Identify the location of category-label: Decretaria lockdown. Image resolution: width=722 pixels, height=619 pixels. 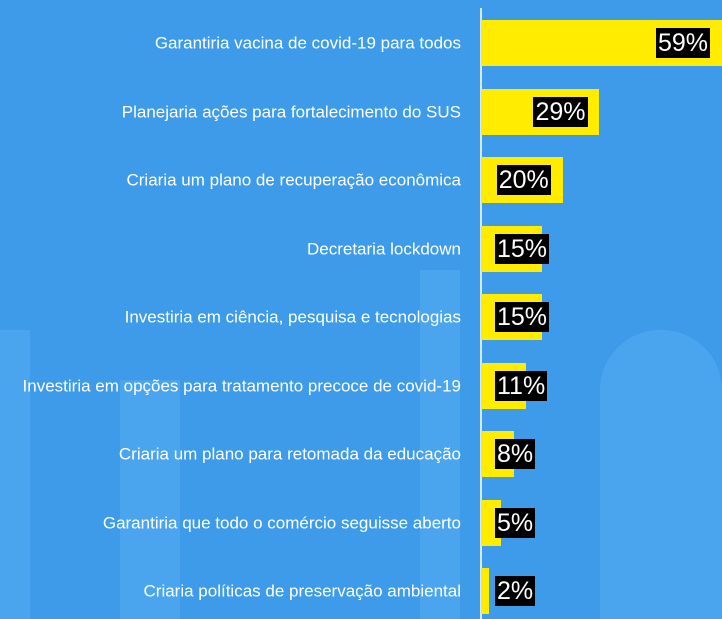
(383, 248).